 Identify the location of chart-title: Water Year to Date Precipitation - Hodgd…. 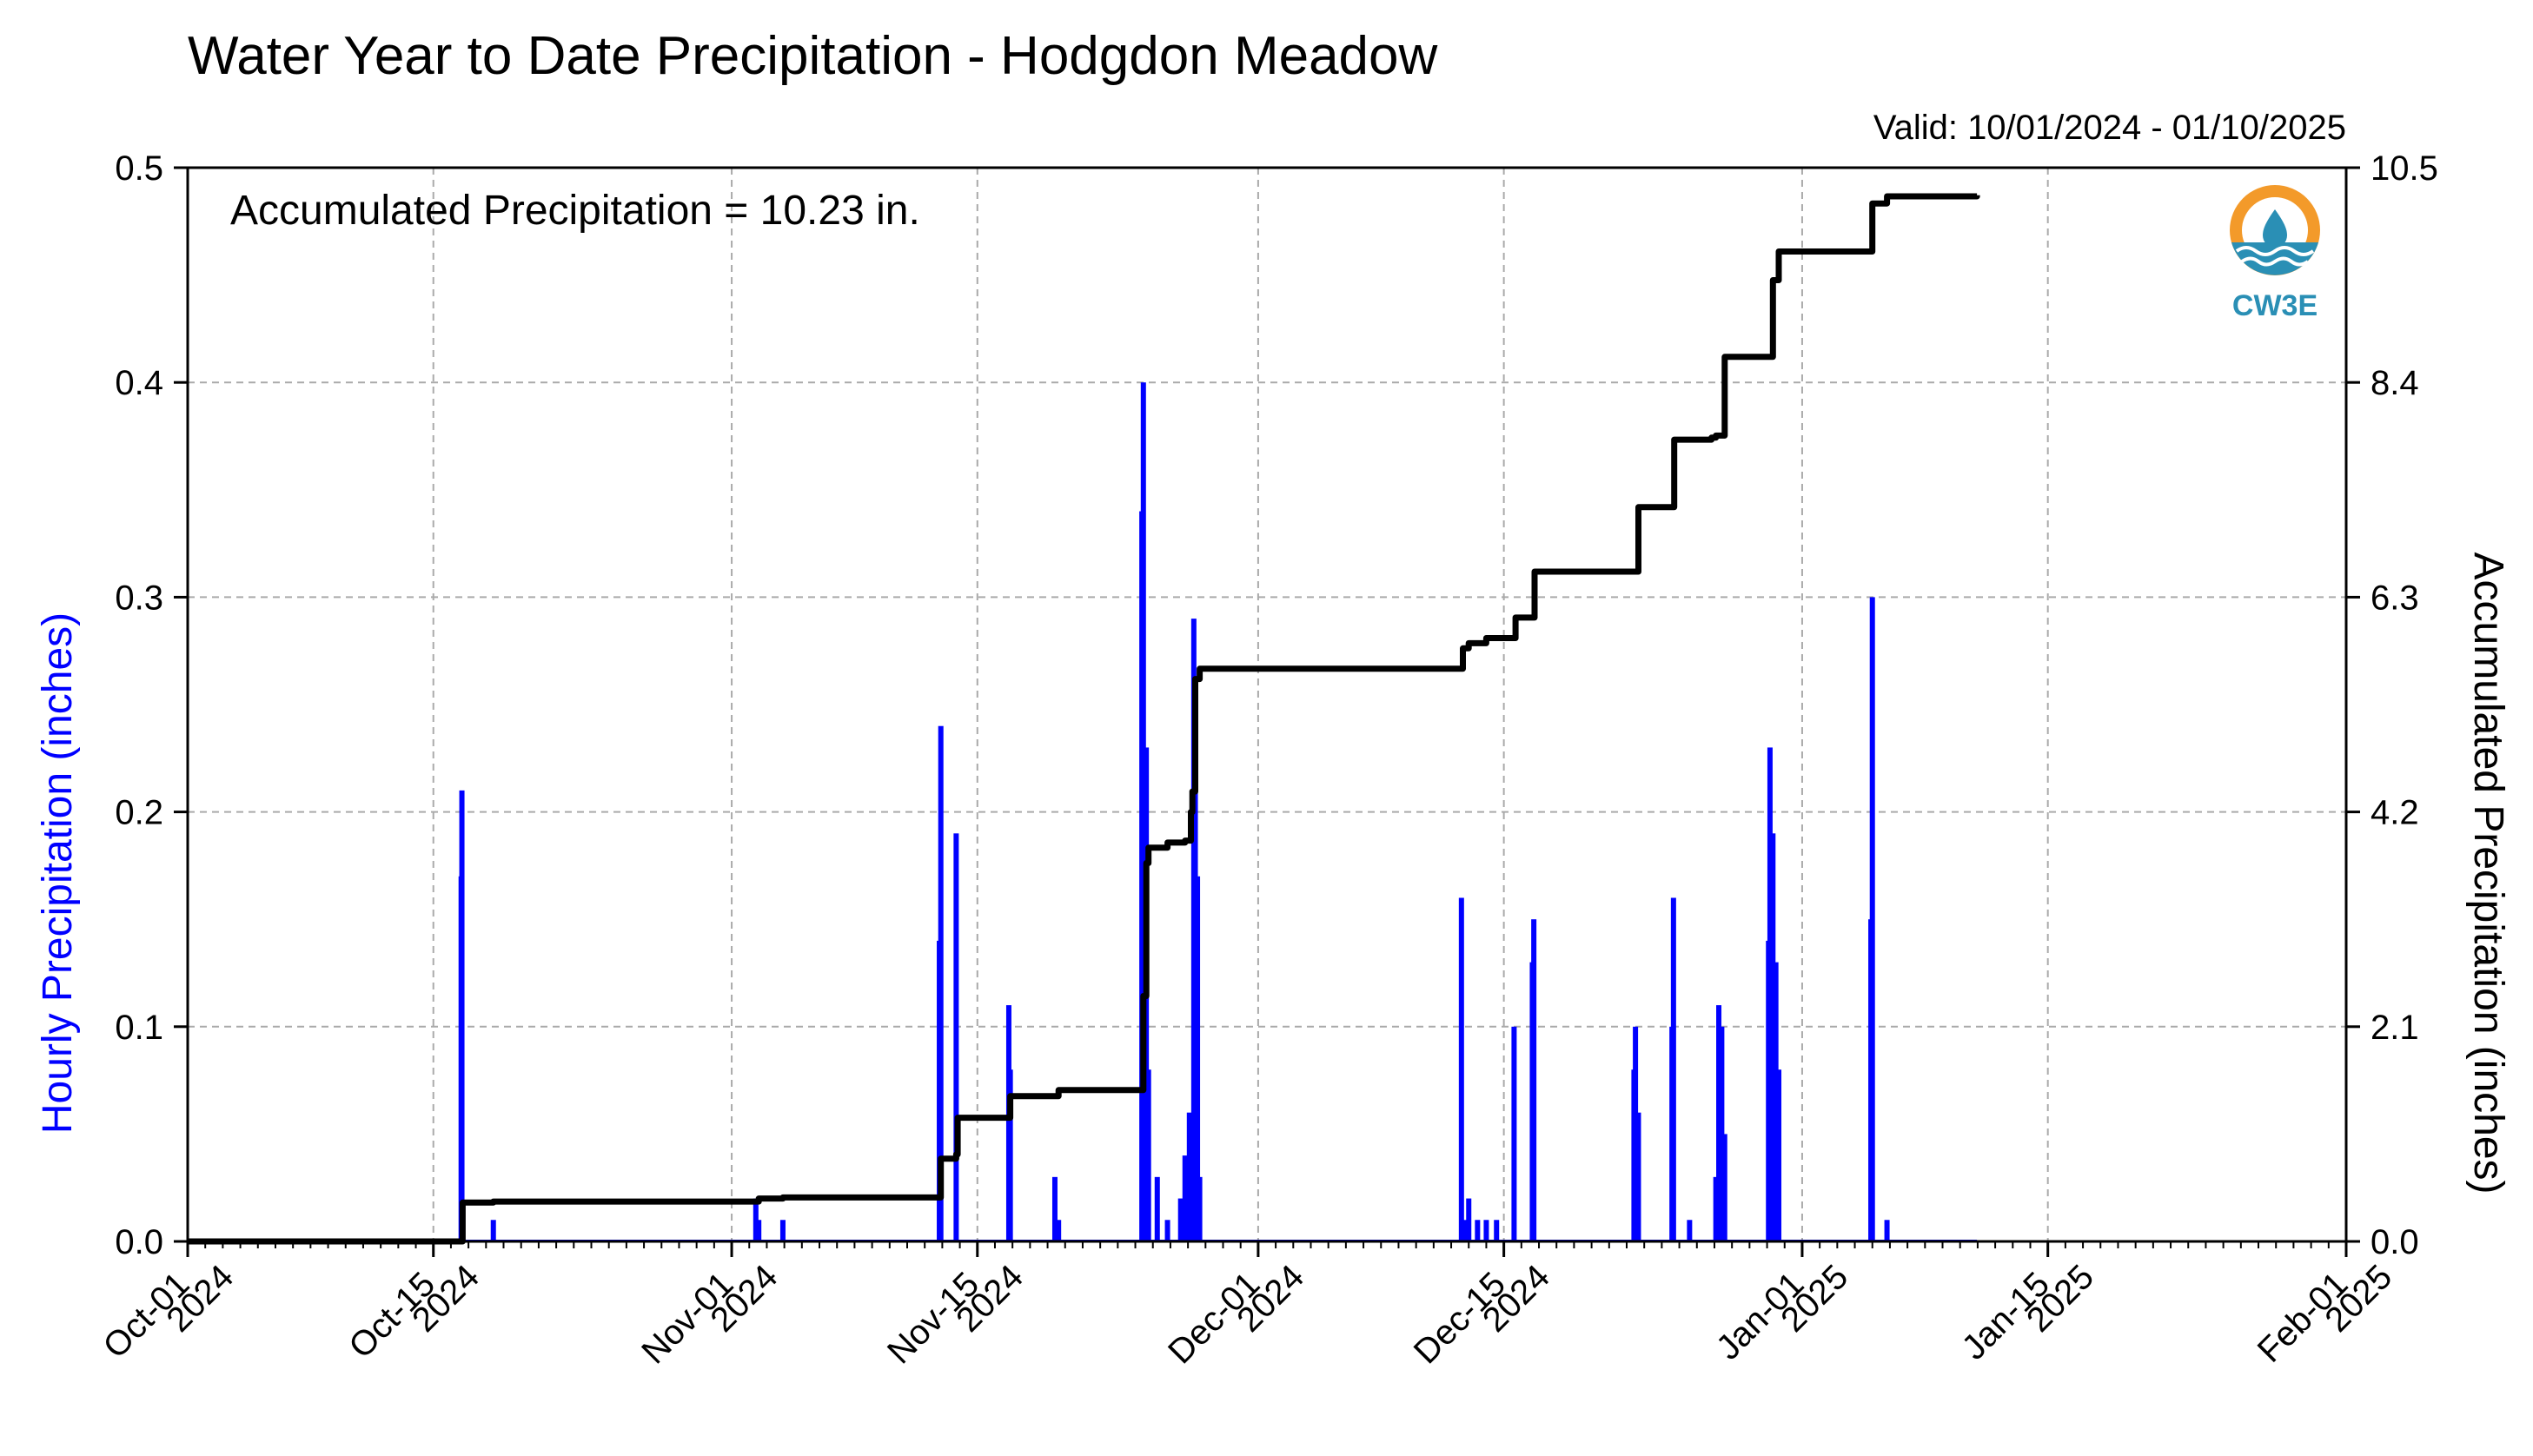
(813, 56).